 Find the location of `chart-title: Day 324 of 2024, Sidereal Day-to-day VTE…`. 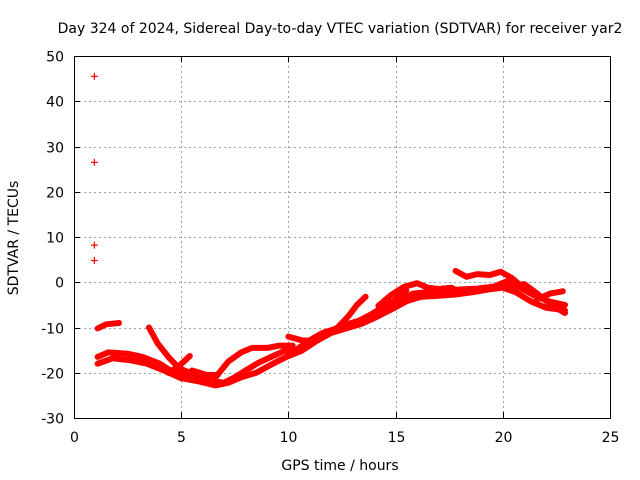

chart-title: Day 324 of 2024, Sidereal Day-to-day VTE… is located at coordinates (340, 29).